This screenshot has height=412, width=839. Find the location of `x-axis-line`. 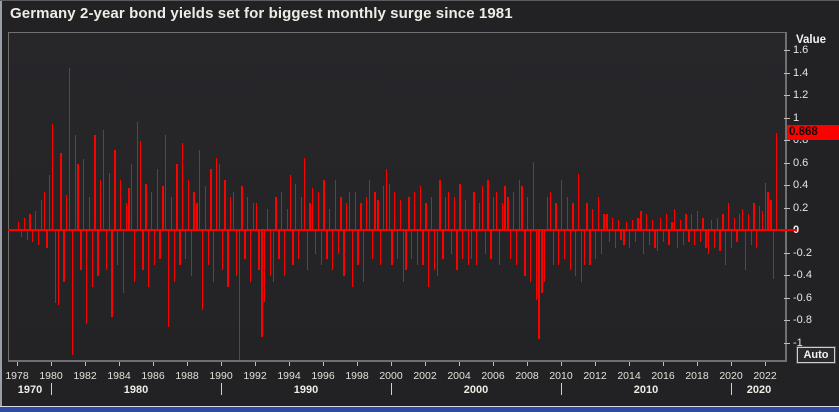

x-axis-line is located at coordinates (397, 361).